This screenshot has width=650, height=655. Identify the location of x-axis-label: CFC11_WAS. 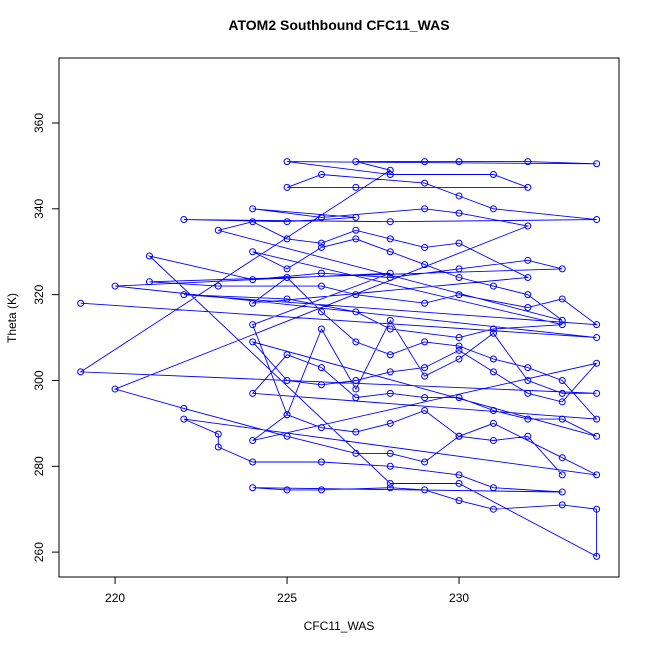
(339, 626).